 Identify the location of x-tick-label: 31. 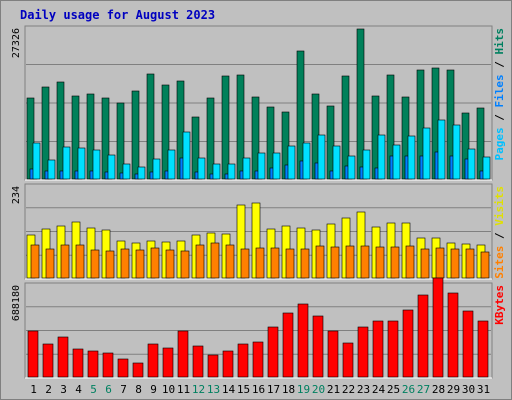
(483, 389).